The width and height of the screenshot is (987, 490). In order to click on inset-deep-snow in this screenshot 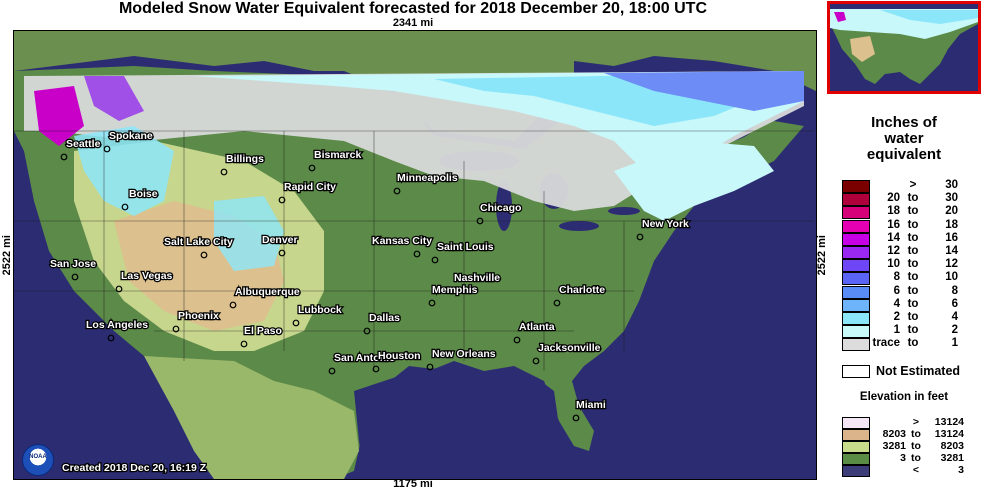, I will do `click(840, 17)`.